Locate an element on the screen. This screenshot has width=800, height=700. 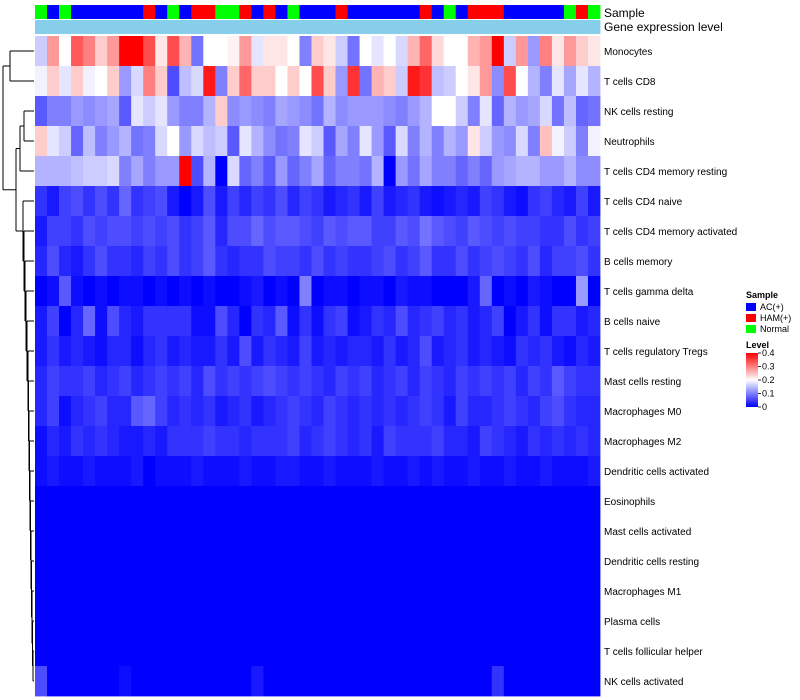
level-ticks: 0.4 0.3 0.2 0.1 0 is located at coordinates (766, 380).